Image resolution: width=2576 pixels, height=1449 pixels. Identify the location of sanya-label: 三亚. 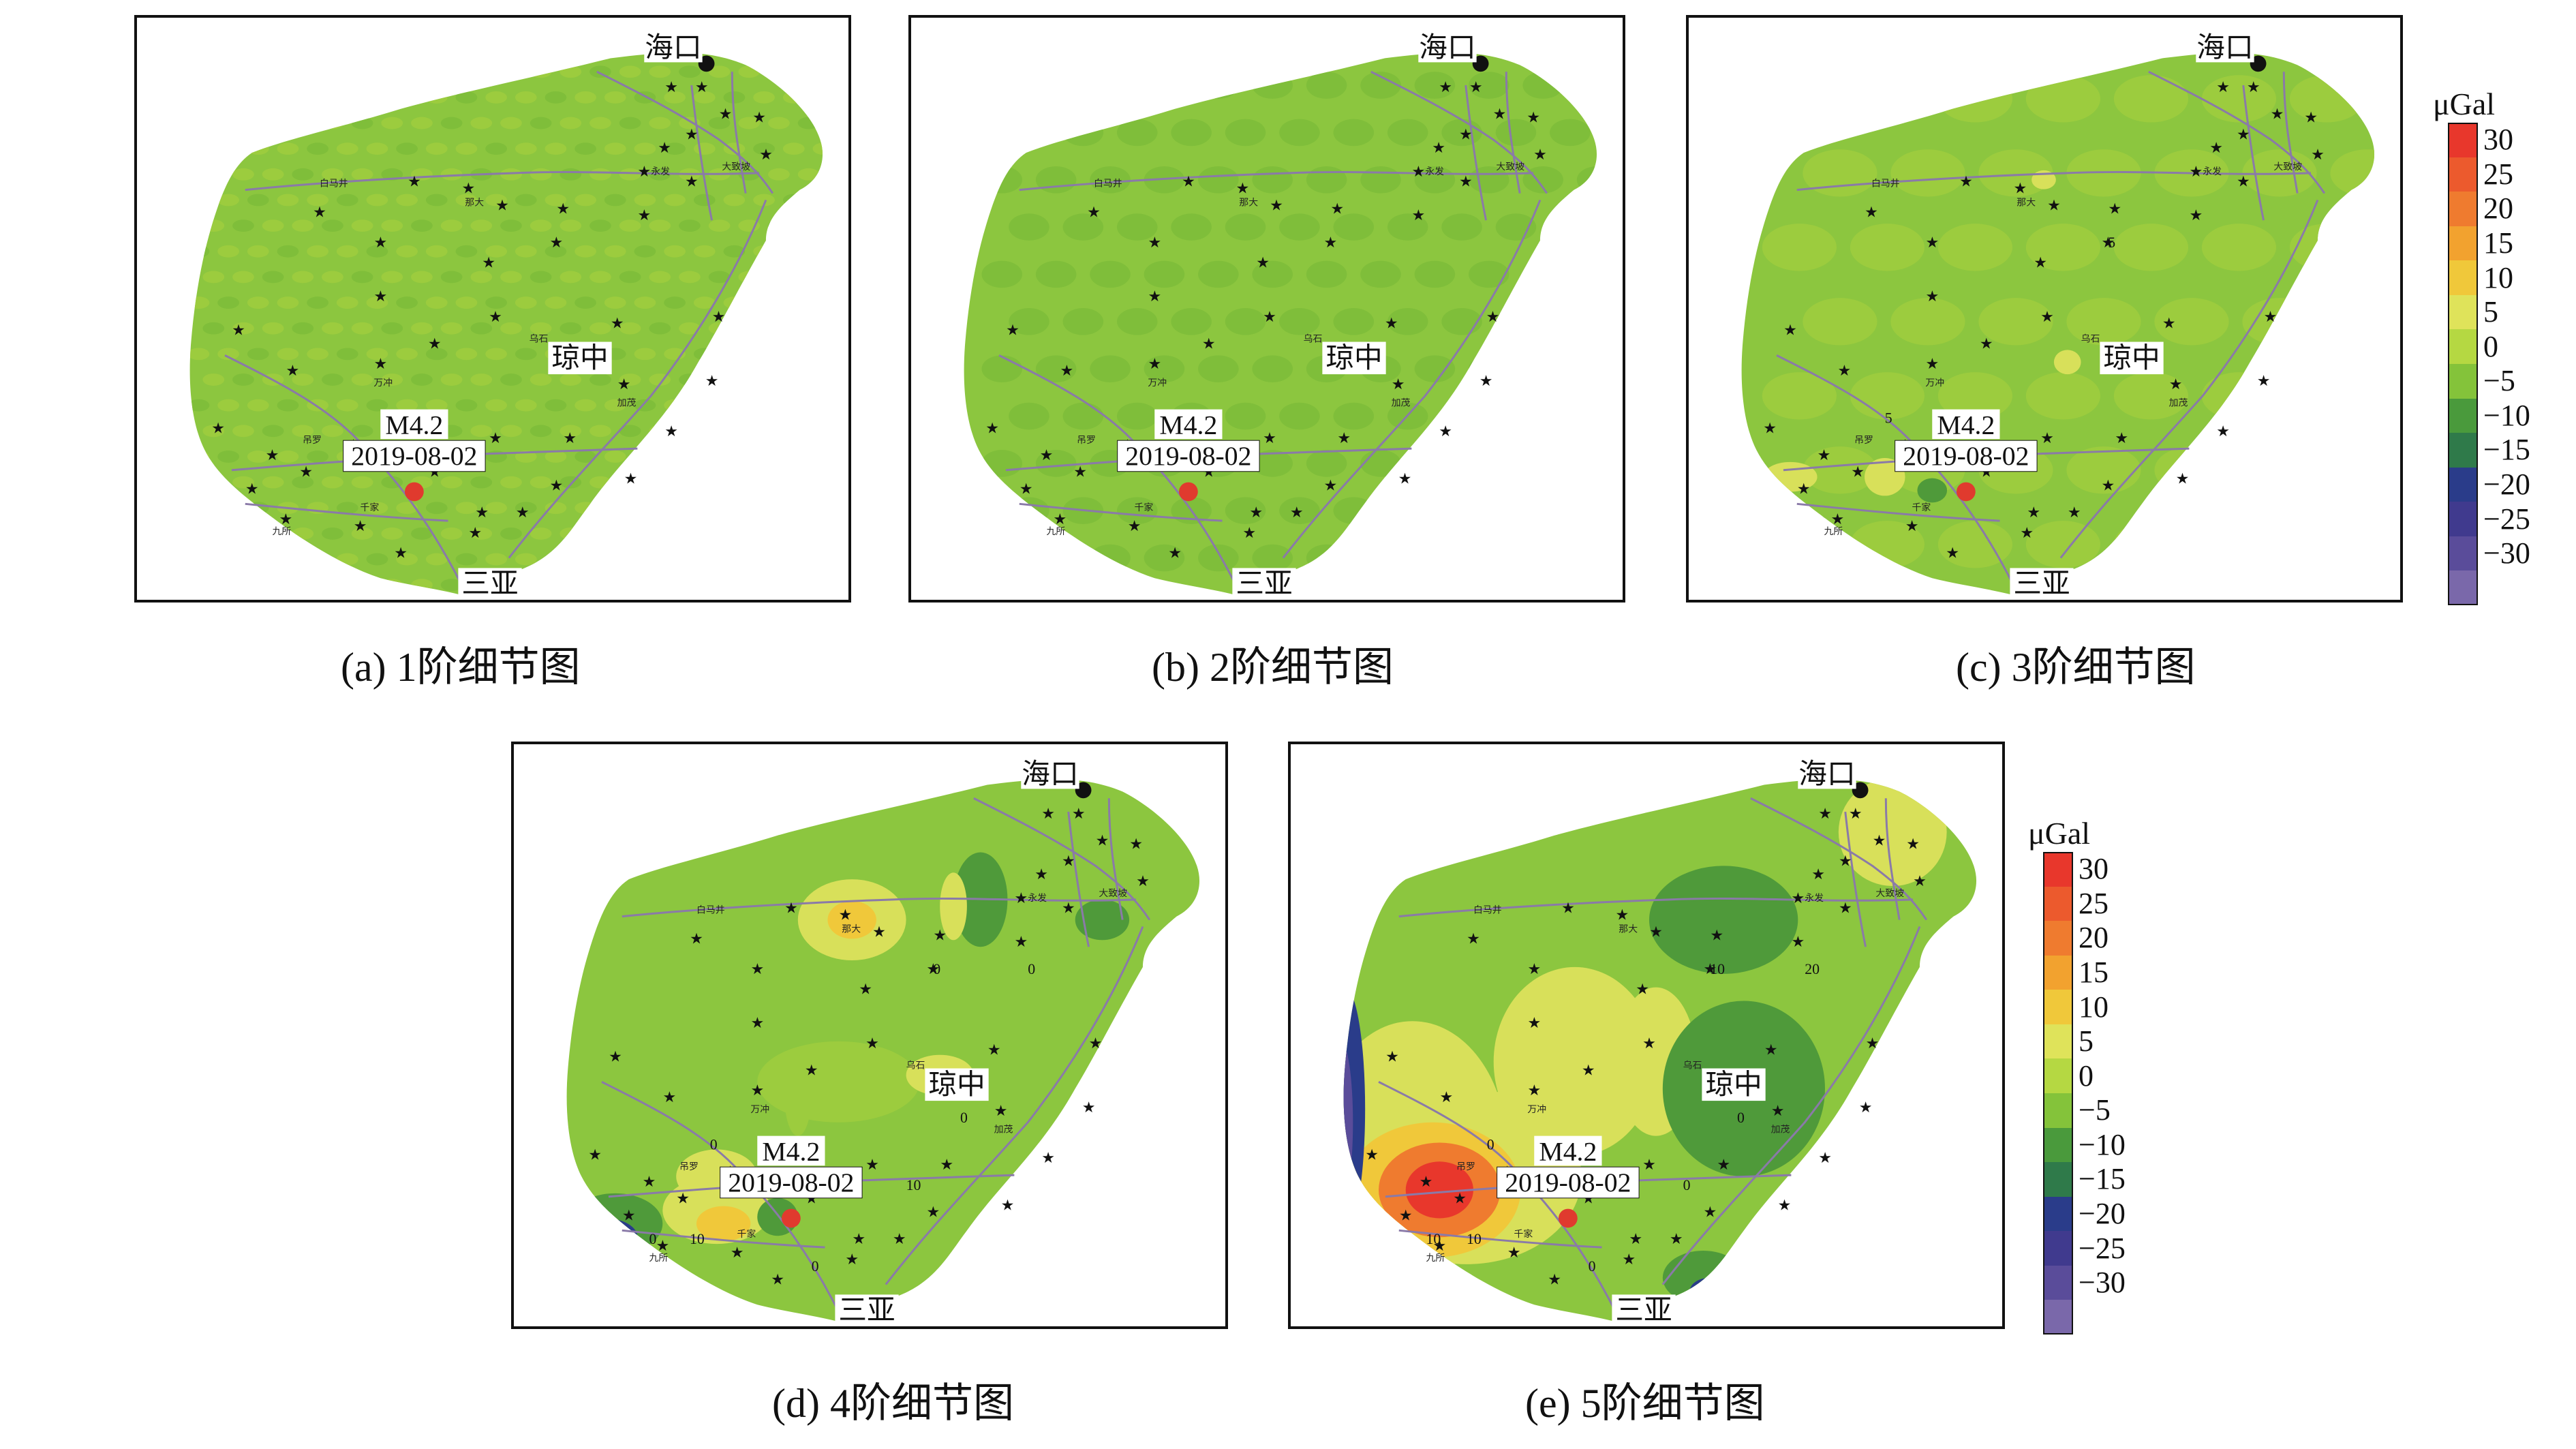
(867, 1310).